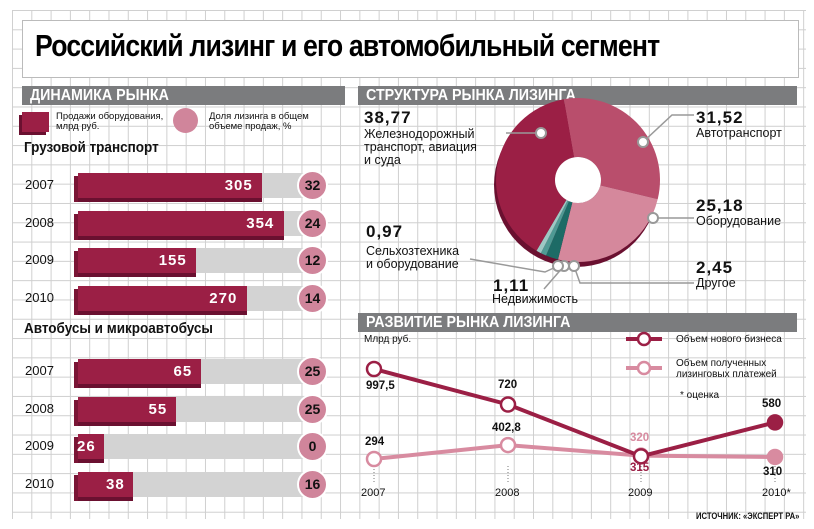  What do you see at coordinates (388, 339) in the screenshot?
I see `line-unit-label: Млрд руб.` at bounding box center [388, 339].